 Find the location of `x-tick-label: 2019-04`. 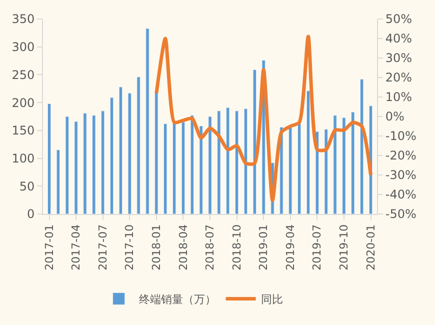

x-tick-label: 2019-04 is located at coordinates (290, 247).